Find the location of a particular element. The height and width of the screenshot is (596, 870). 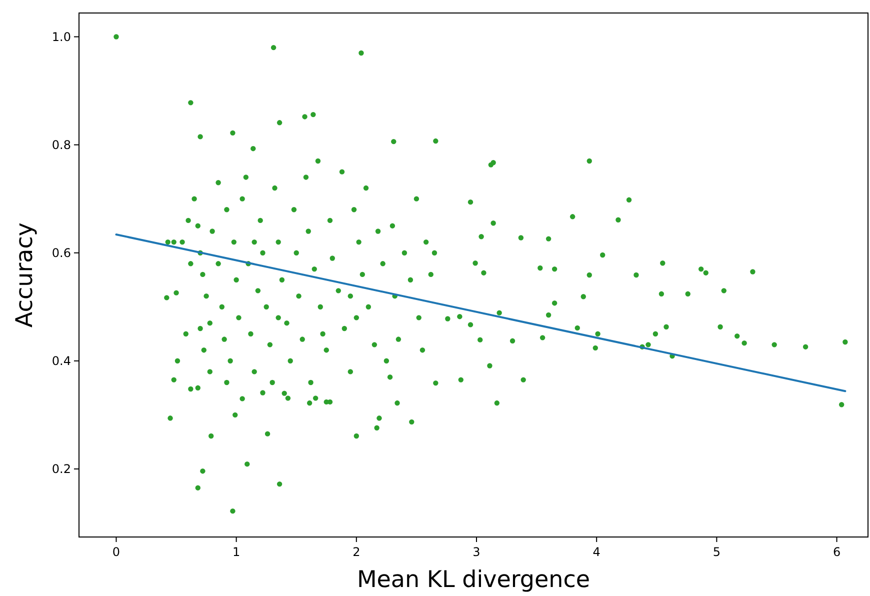

y-tick-label: 0.8 is located at coordinates (61, 145).